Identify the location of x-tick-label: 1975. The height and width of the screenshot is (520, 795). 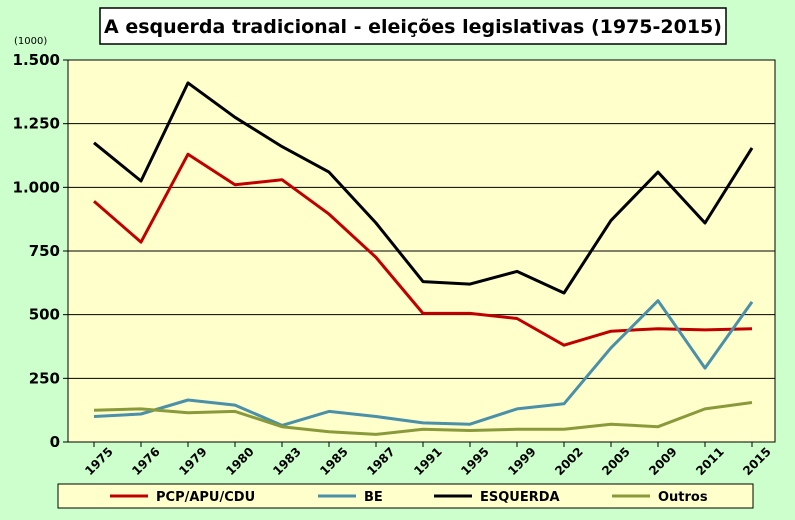
(99, 462).